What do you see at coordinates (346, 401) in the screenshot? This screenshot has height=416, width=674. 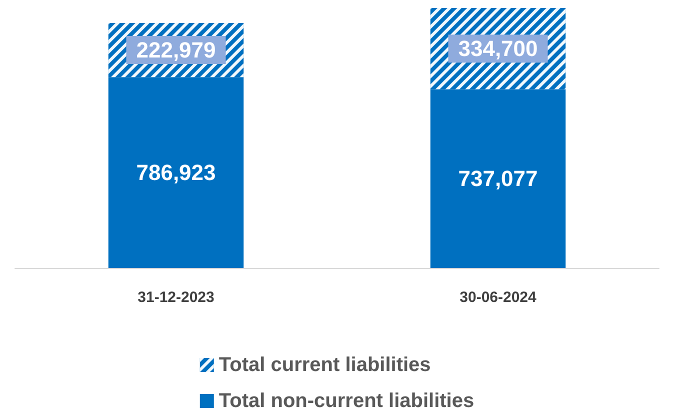 I see `legend-label: Total non-current liabilities` at bounding box center [346, 401].